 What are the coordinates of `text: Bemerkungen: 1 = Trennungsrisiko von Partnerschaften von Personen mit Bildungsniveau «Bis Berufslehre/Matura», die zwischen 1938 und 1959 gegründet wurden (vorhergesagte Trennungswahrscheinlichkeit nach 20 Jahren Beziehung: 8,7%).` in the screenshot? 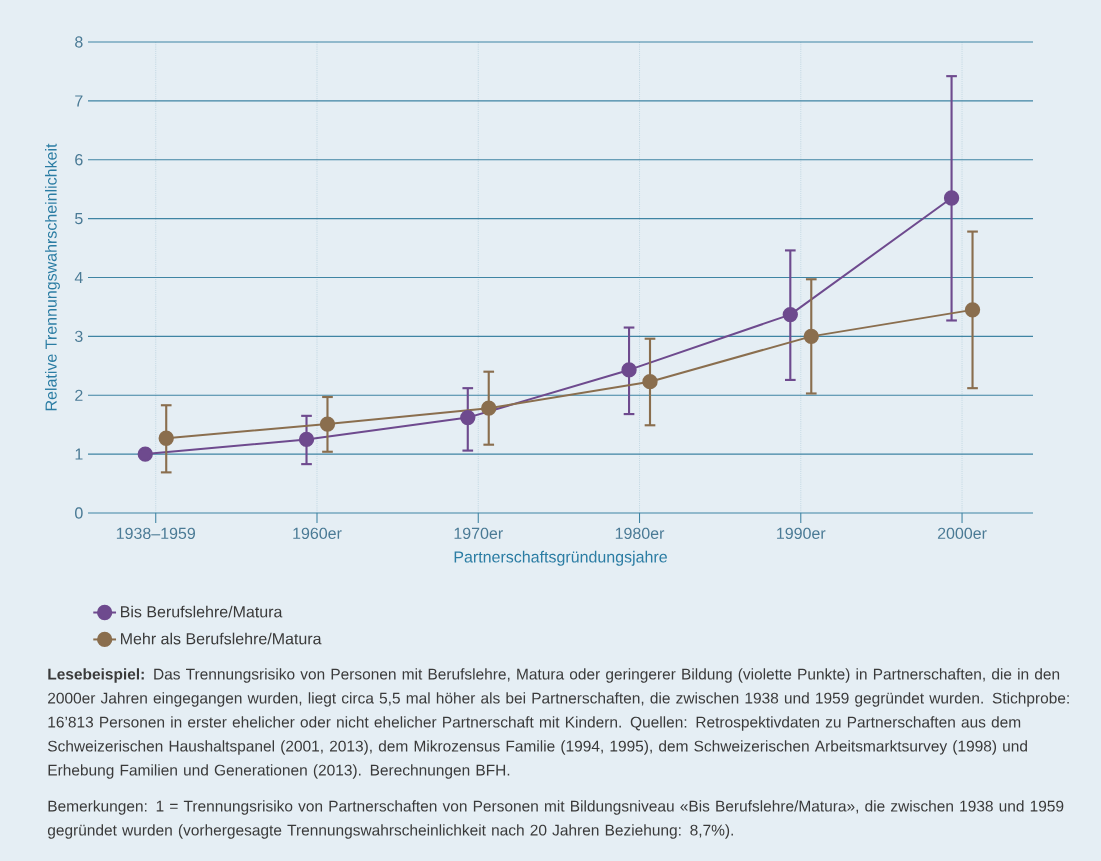 It's located at (555, 819).